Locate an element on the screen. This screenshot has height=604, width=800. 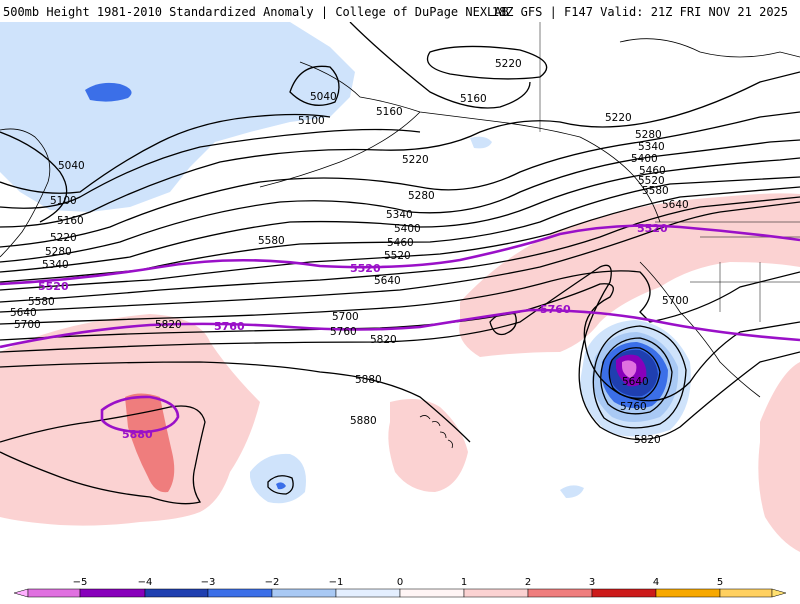
label-5280-ne: 5280 is located at coordinates (648, 135).